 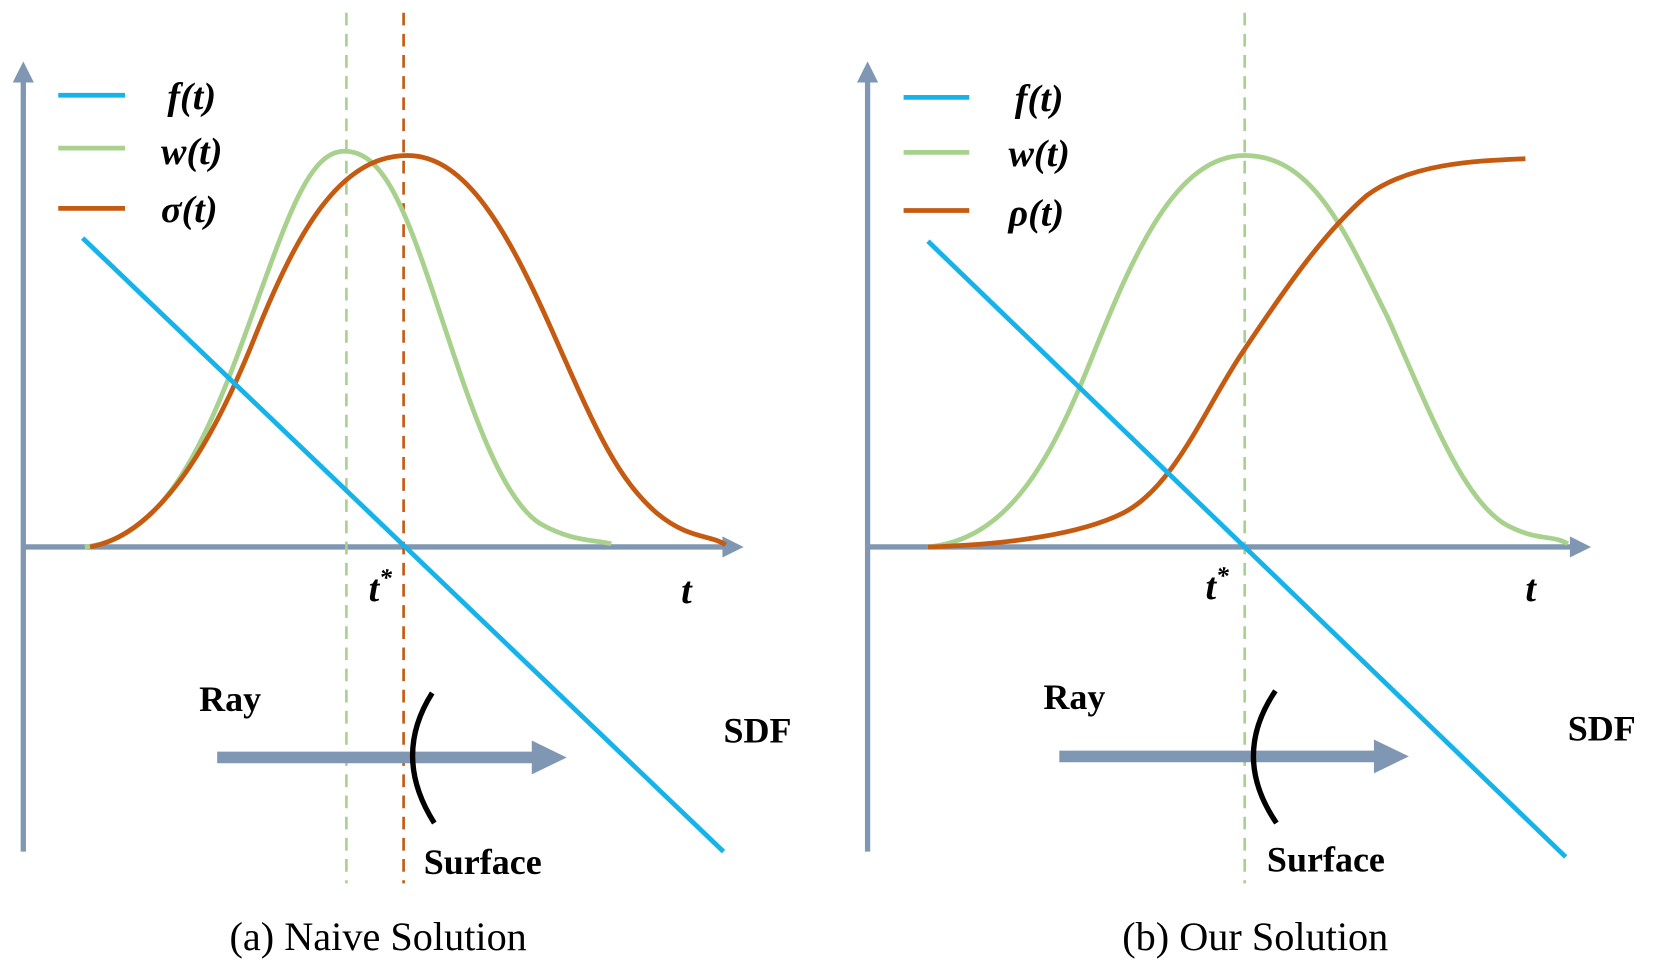 What do you see at coordinates (1226, 353) in the screenshot?
I see `rho-curve` at bounding box center [1226, 353].